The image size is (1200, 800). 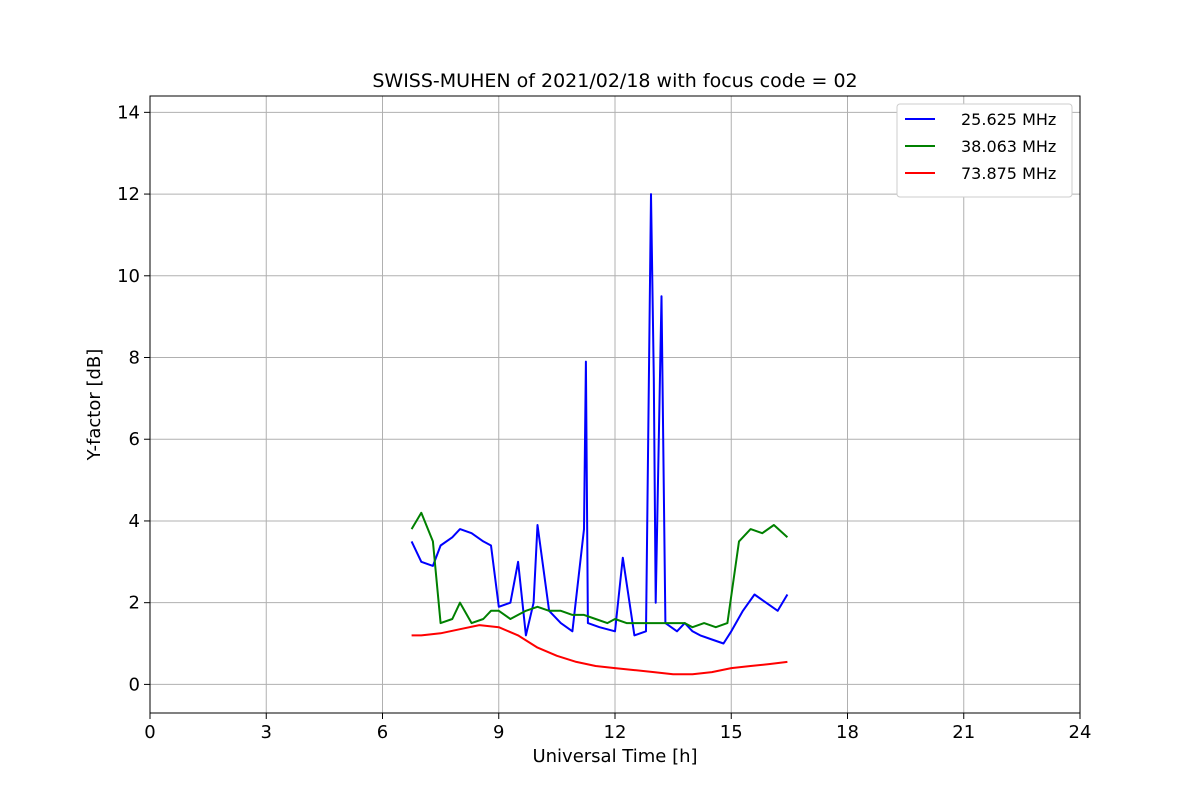 I want to click on y-tick-label: 2, so click(x=134, y=603).